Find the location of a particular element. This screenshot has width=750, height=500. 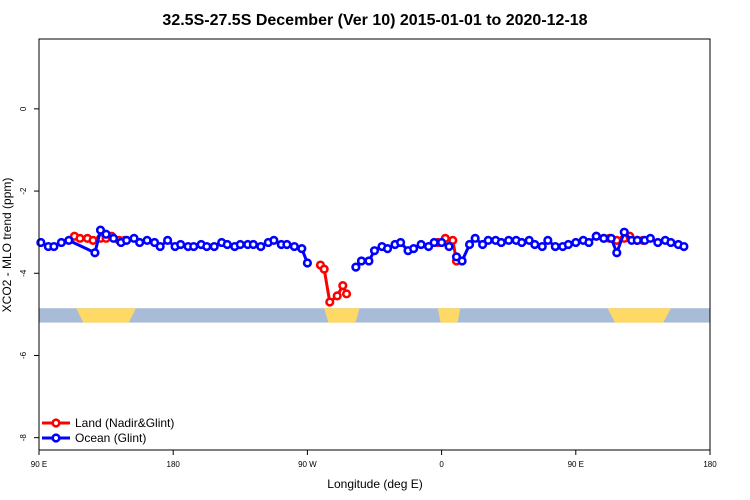

legend-item: Land (Nadir&Glint) is located at coordinates (108, 423).